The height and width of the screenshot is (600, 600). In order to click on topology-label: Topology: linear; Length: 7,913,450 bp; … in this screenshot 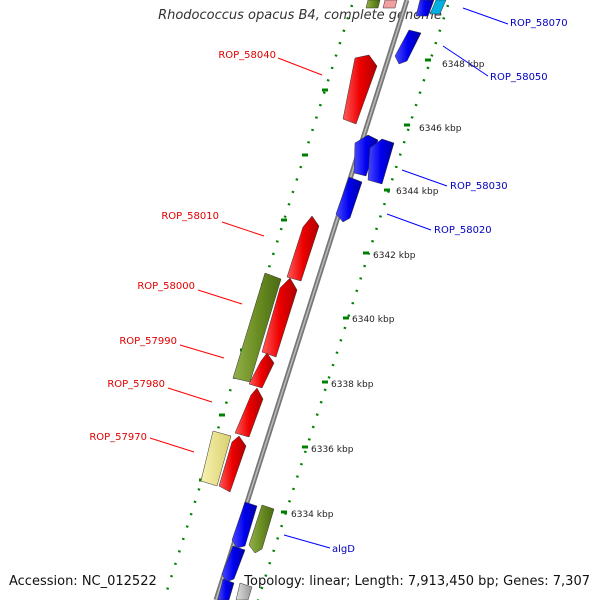, I will do `click(417, 581)`.